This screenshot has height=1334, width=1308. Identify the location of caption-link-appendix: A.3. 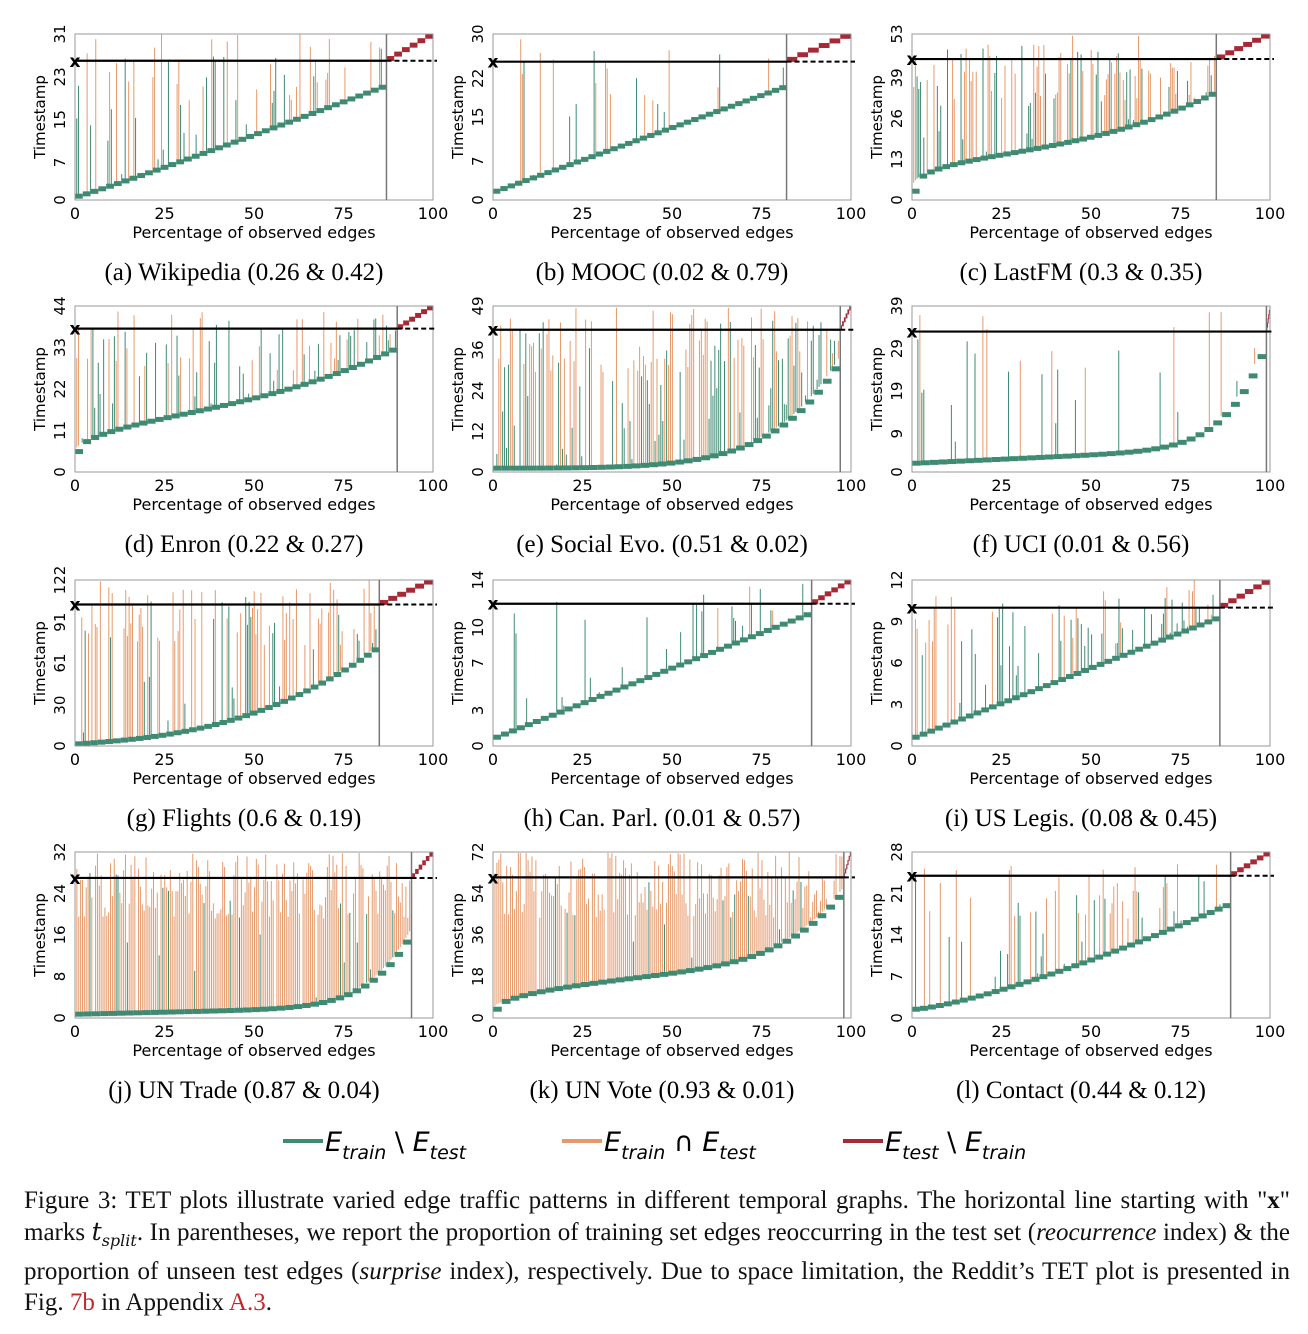
(247, 1302).